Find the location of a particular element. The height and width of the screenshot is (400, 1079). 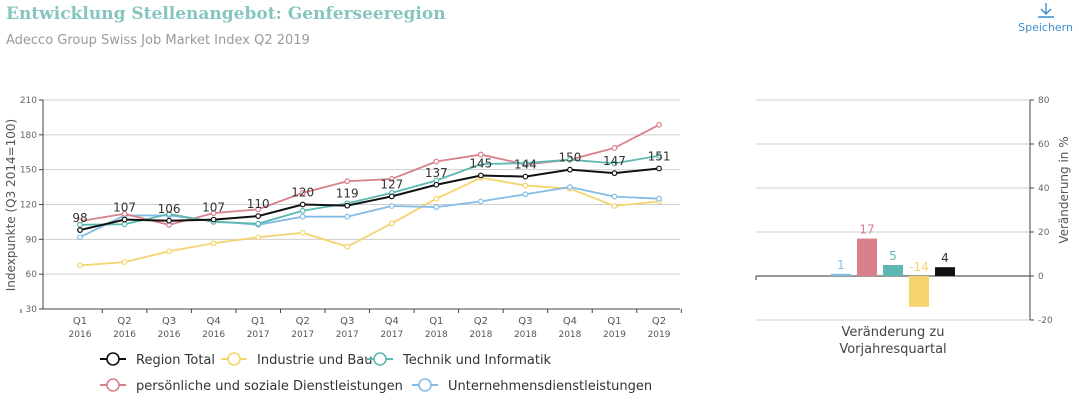

x-tick-label-year: 2017 is located at coordinates (302, 335).